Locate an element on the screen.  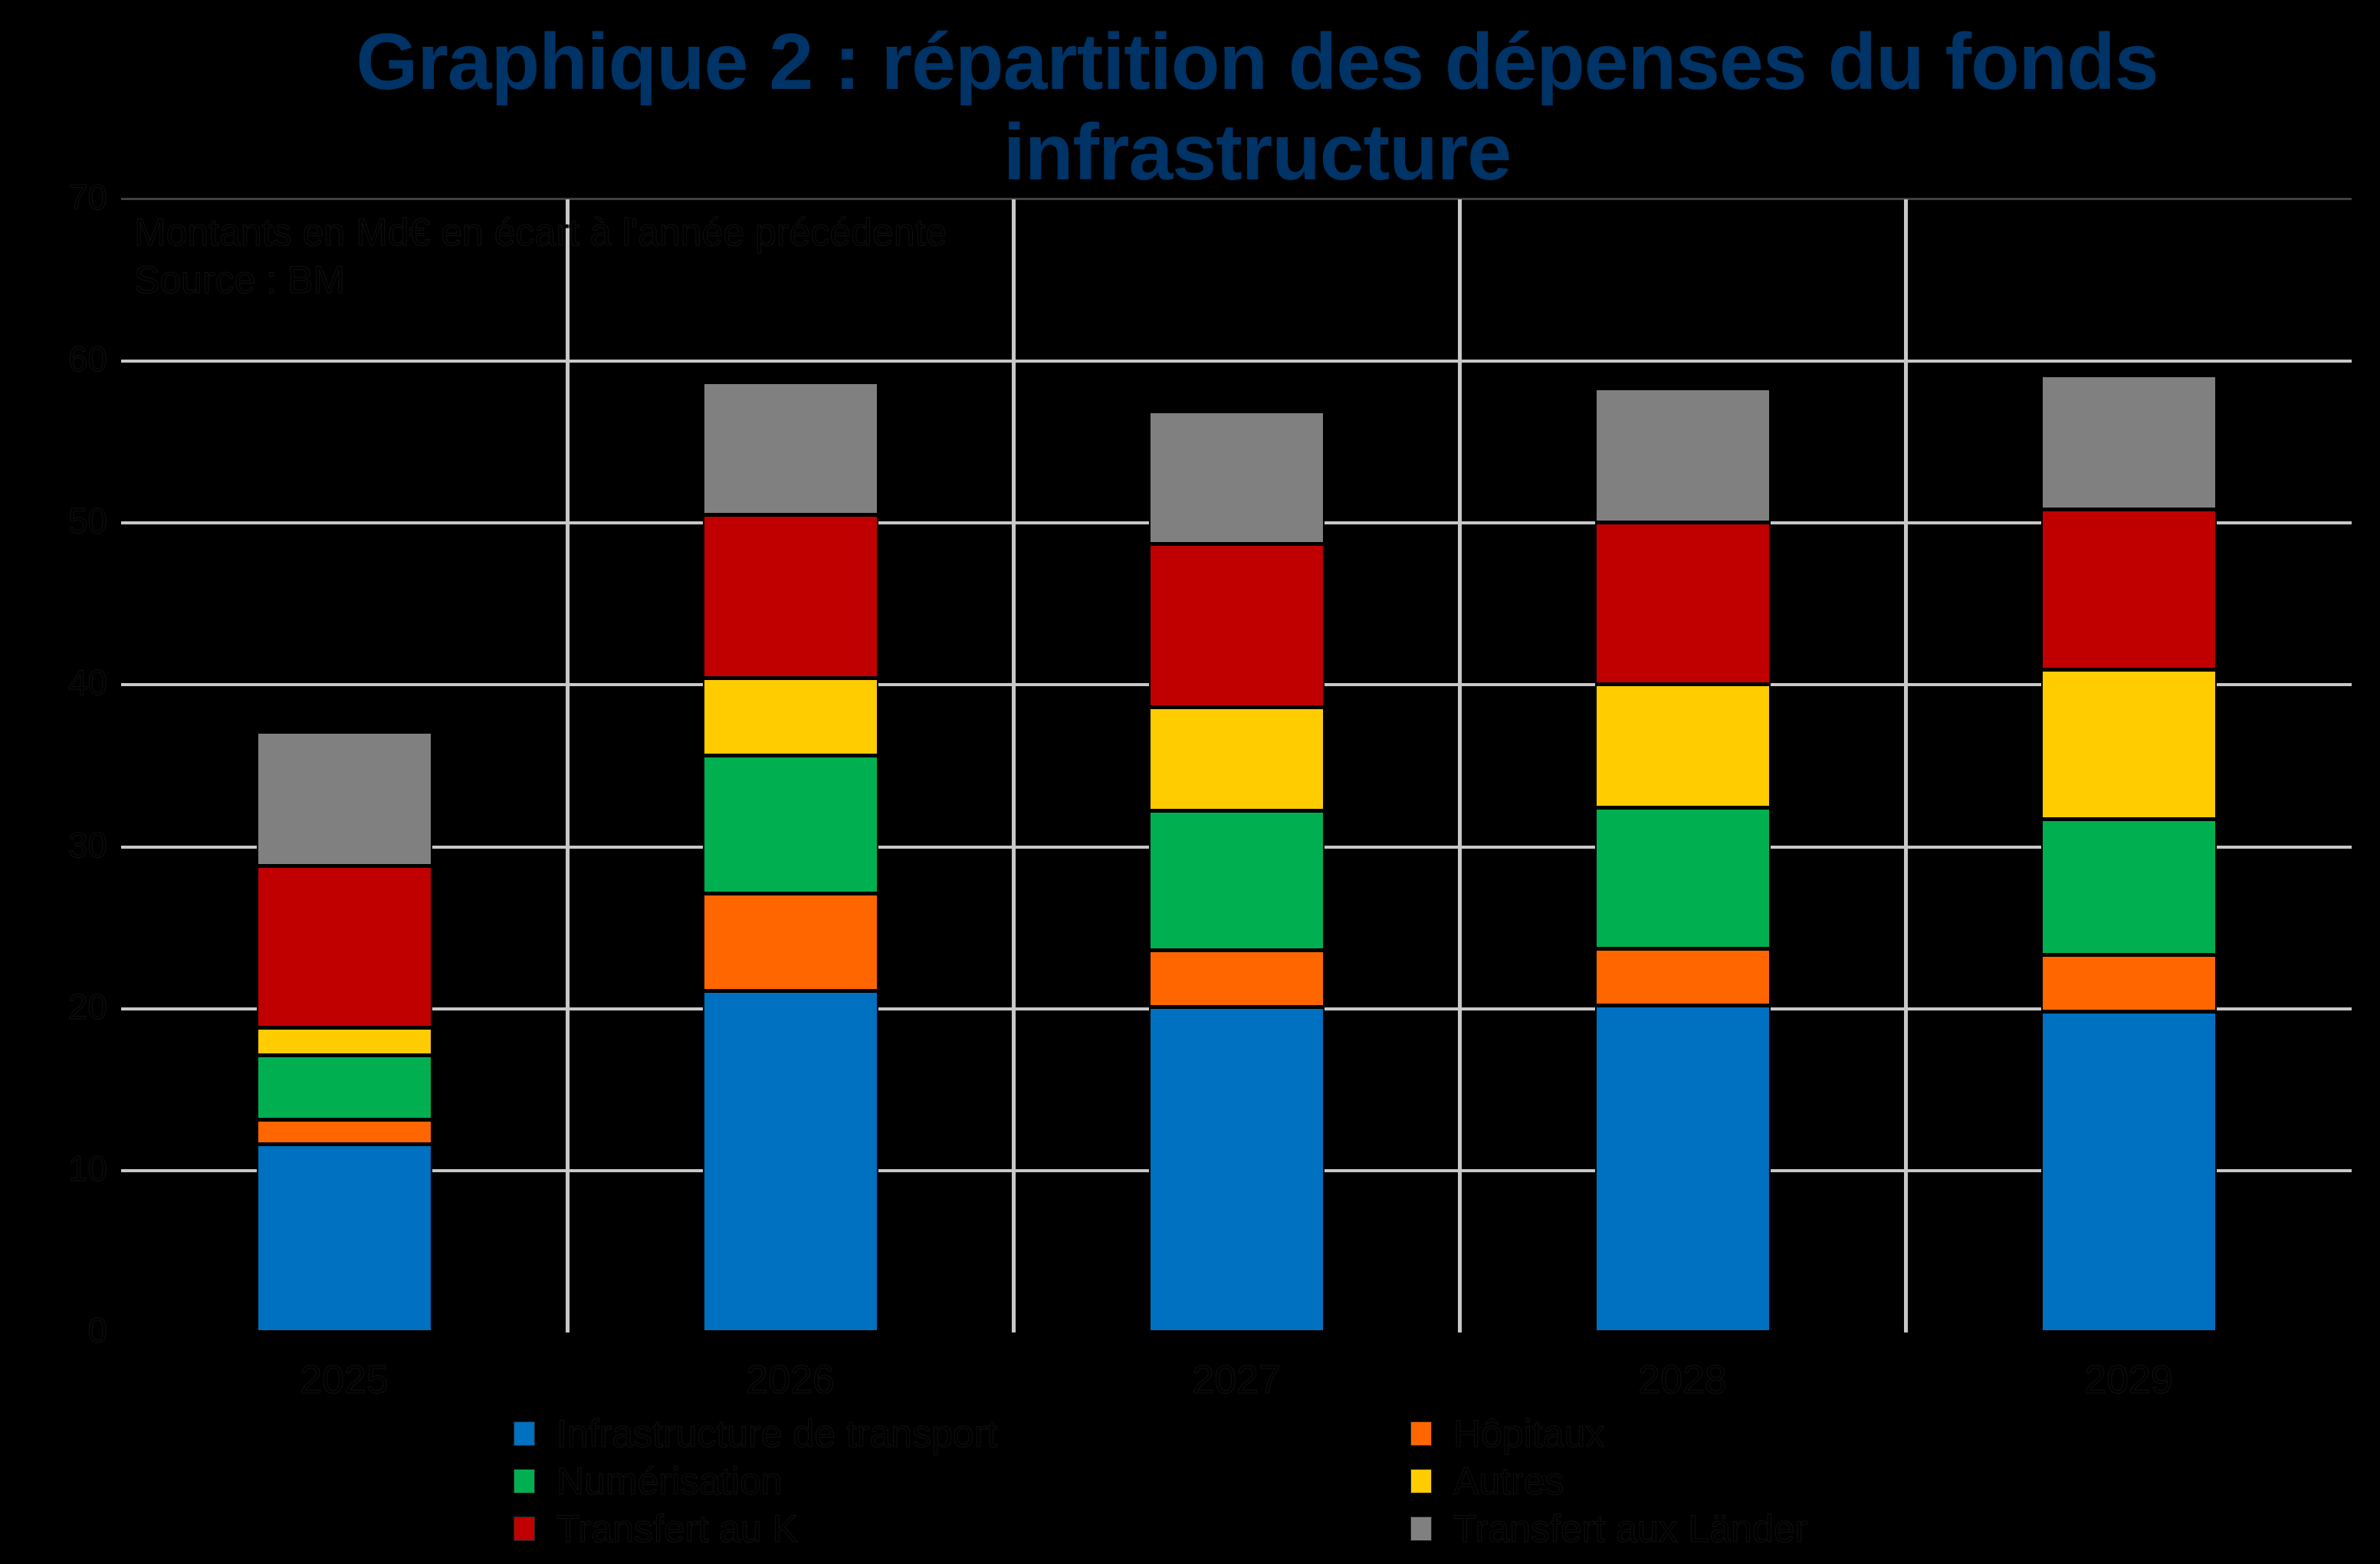
bar-2028 is located at coordinates (1683, 860).